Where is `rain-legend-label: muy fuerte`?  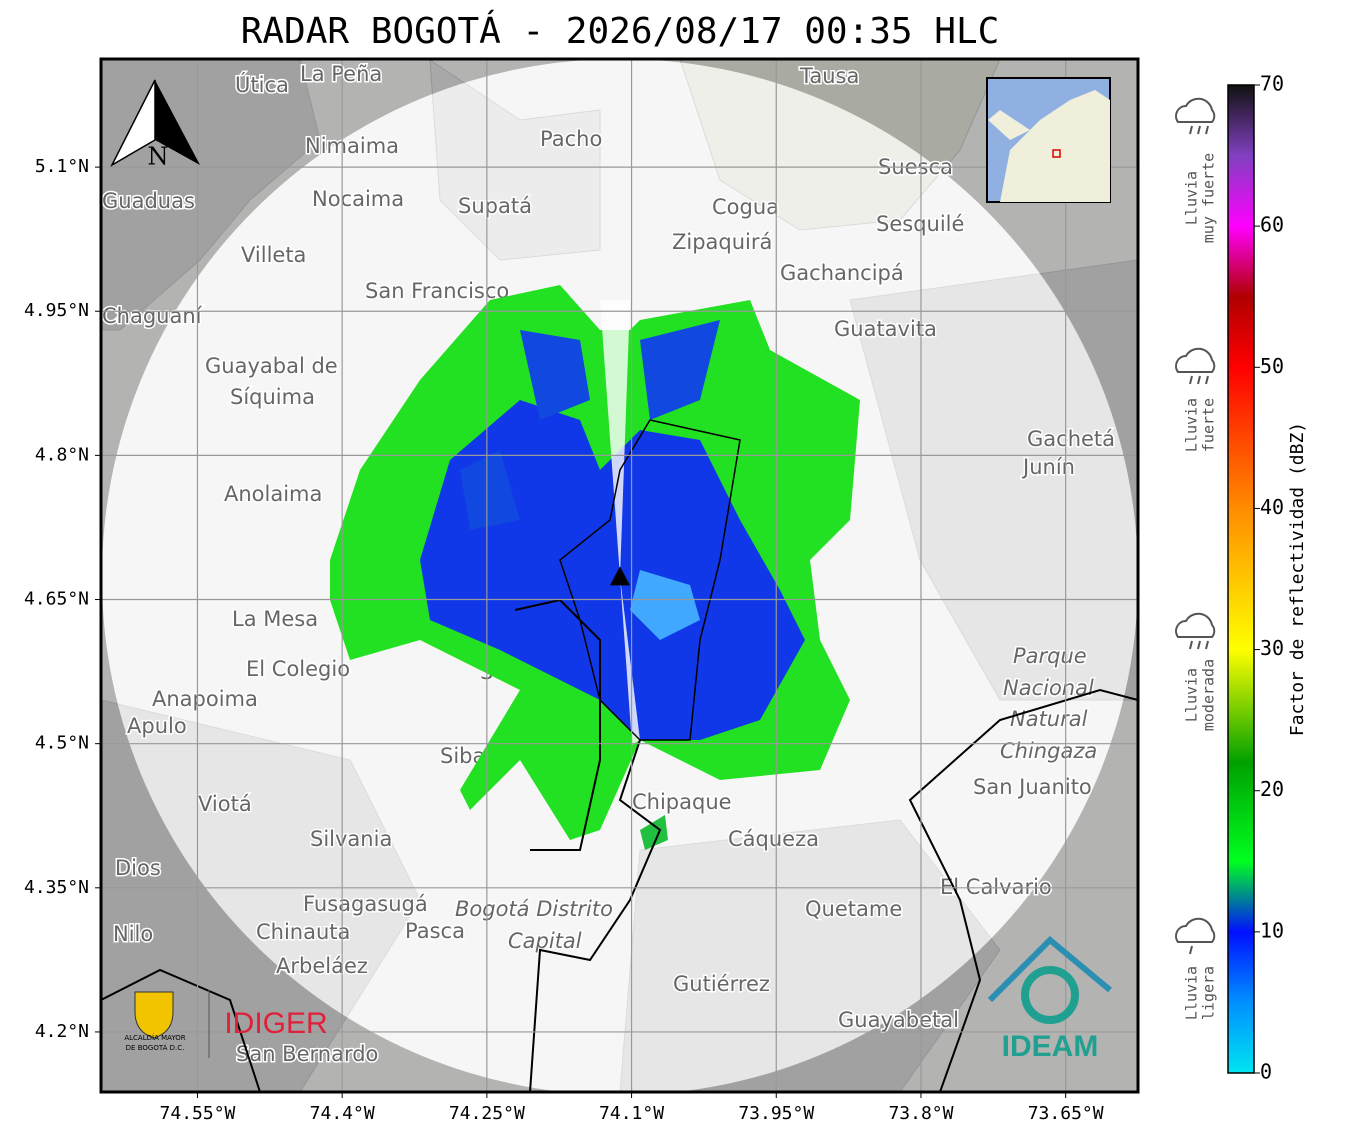
rain-legend-label: muy fuerte is located at coordinates (1209, 198).